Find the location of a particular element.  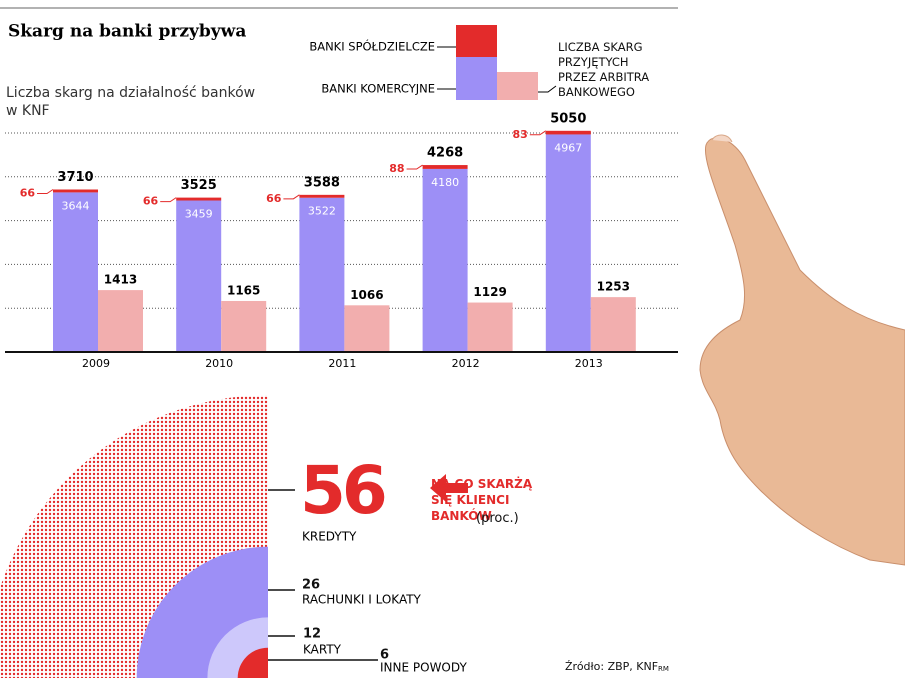

category-label: RACHUNKI I LOKATY is located at coordinates (362, 600).